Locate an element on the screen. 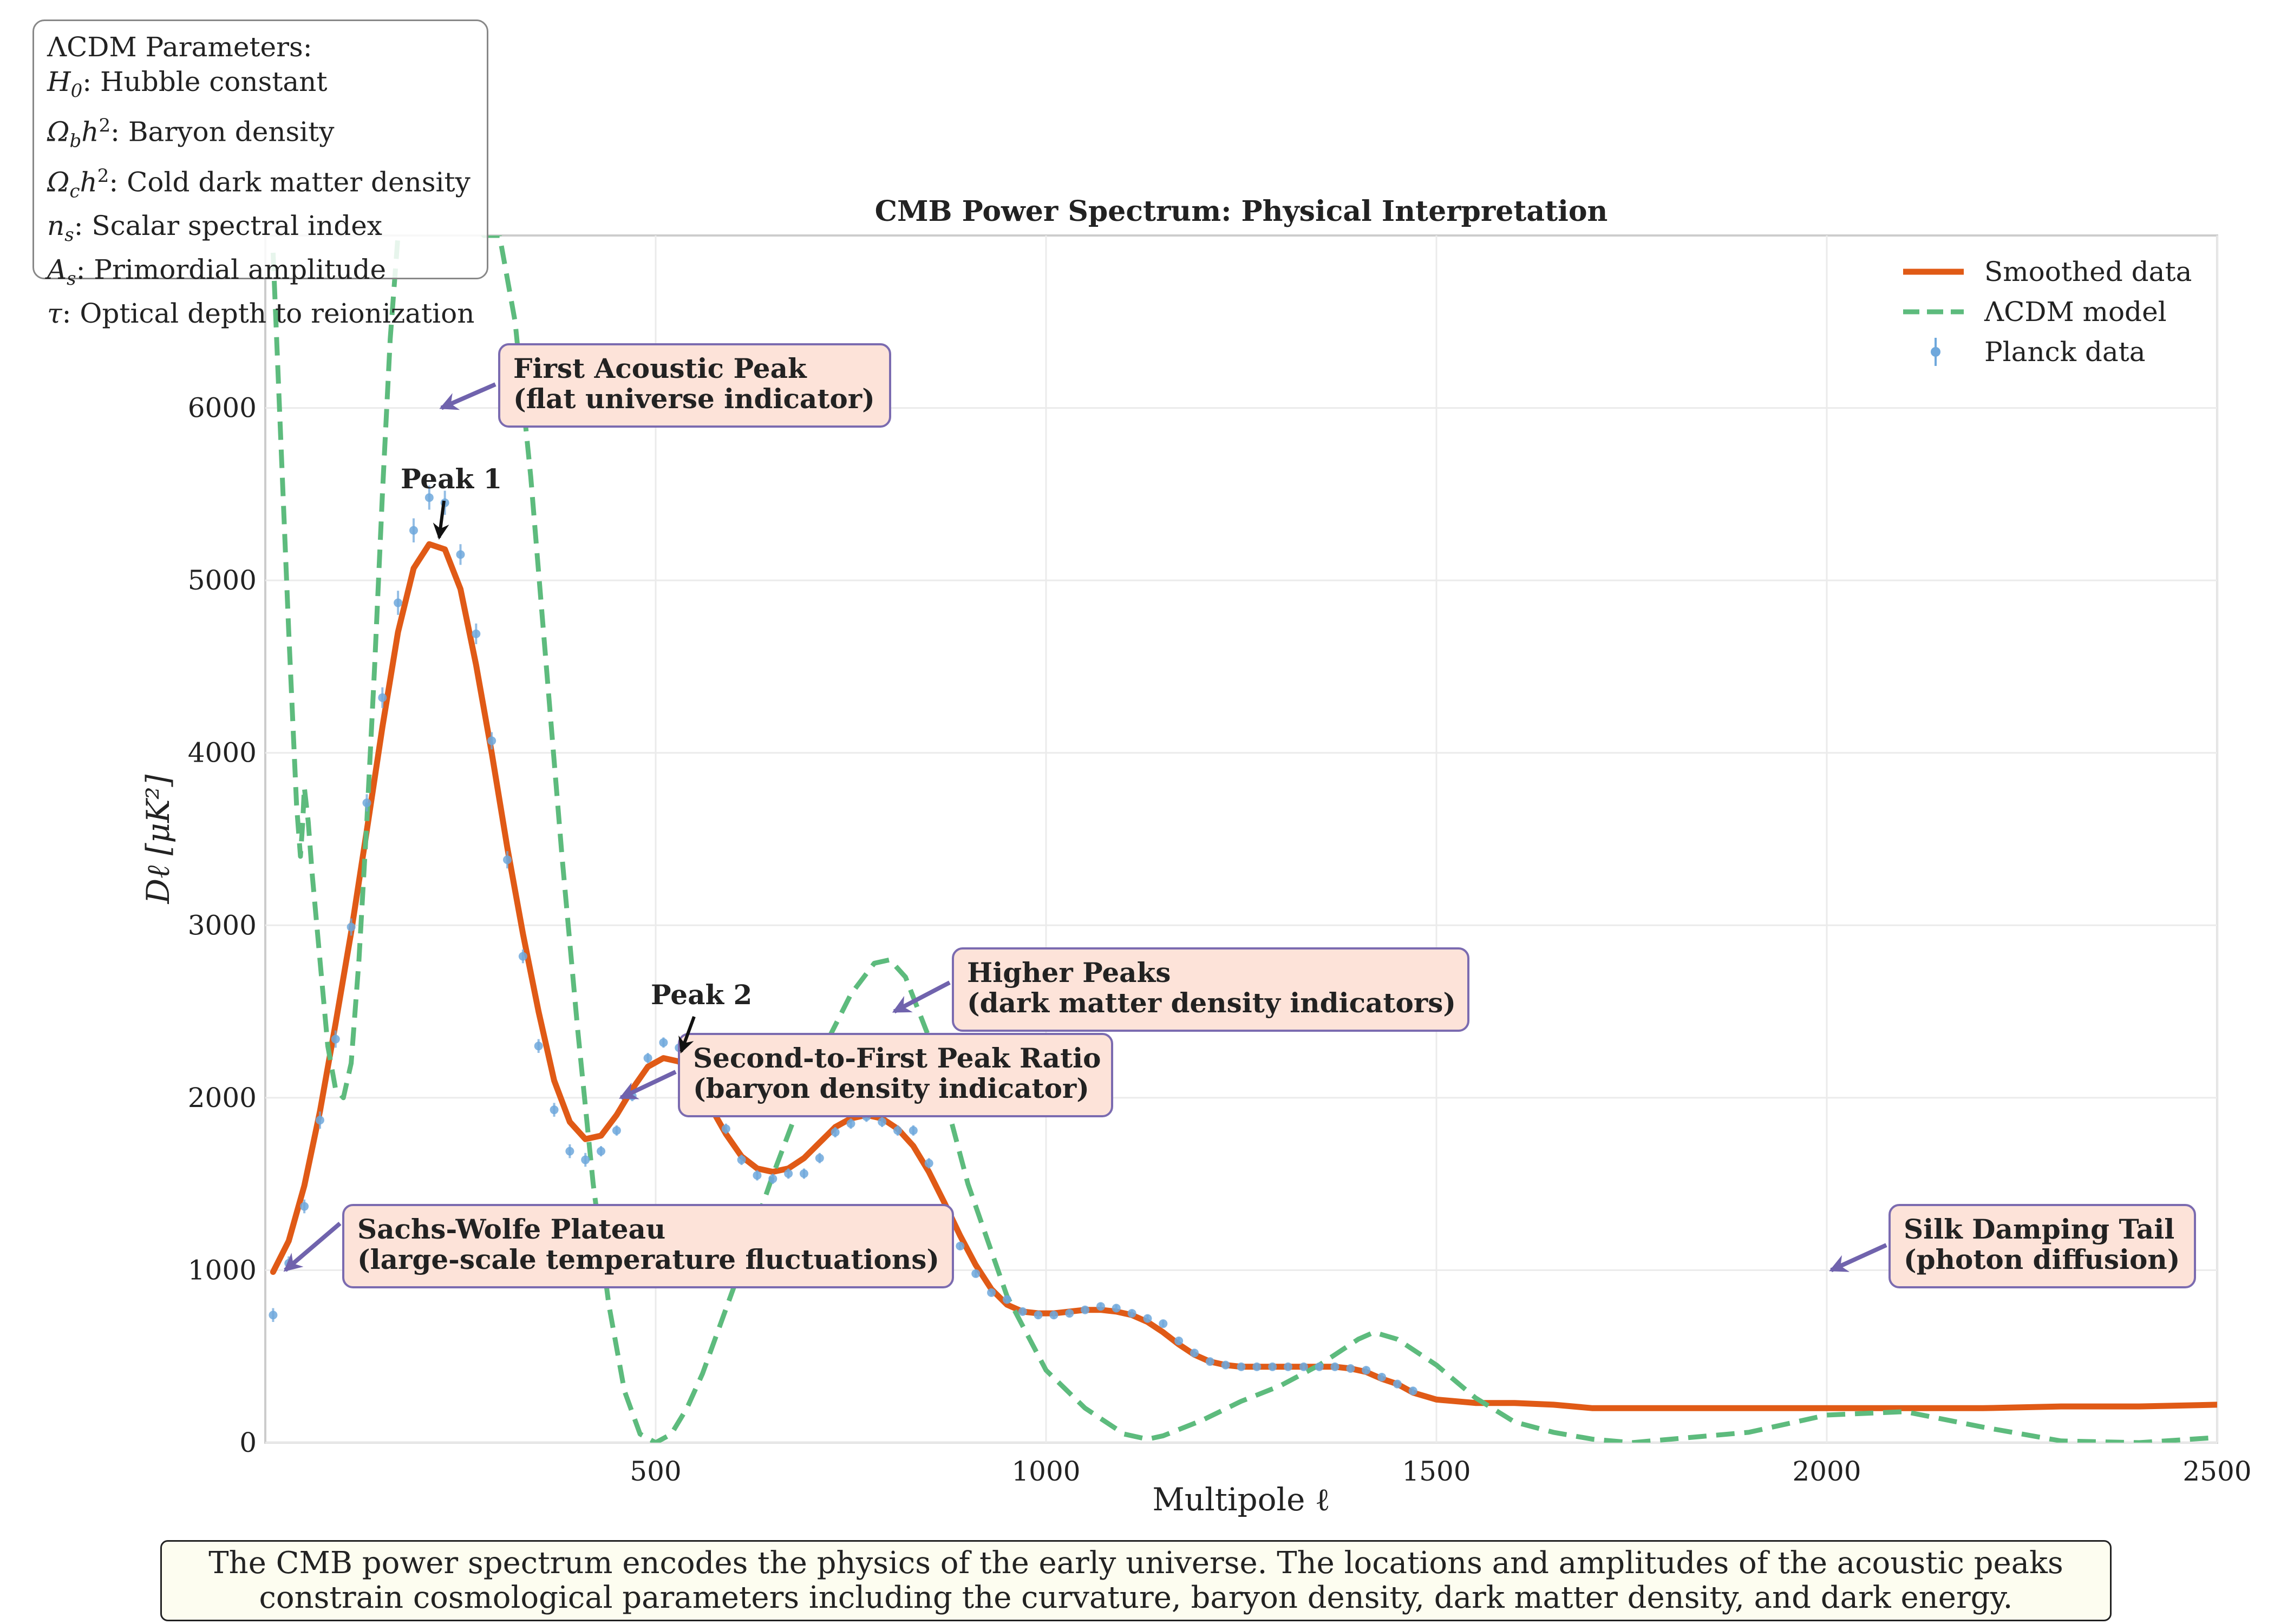 The image size is (2274, 1624). parameter-item: Ωch2: Cold dark matter density is located at coordinates (259, 183).